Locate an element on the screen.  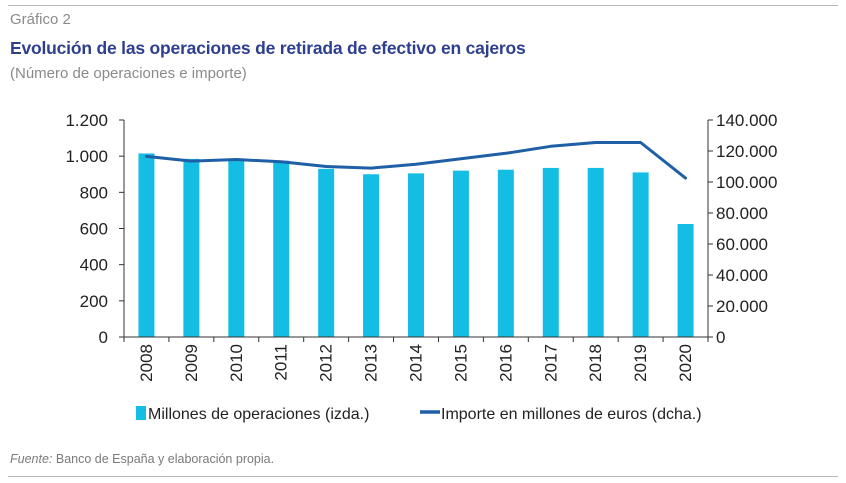
legend-bar-label: Millones de operaciones (izda.) is located at coordinates (258, 414).